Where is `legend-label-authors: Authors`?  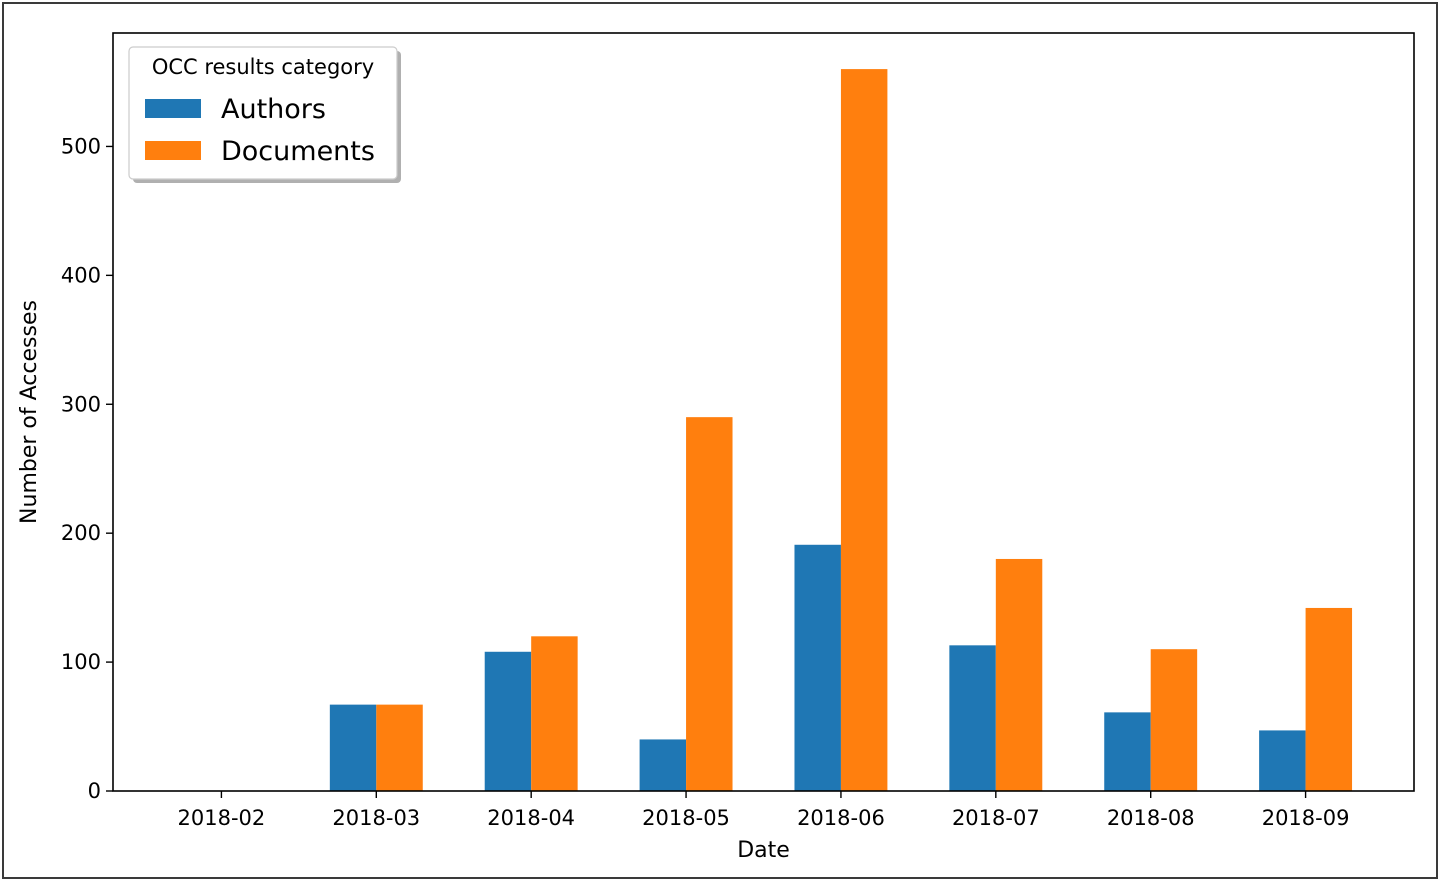 legend-label-authors: Authors is located at coordinates (273, 109).